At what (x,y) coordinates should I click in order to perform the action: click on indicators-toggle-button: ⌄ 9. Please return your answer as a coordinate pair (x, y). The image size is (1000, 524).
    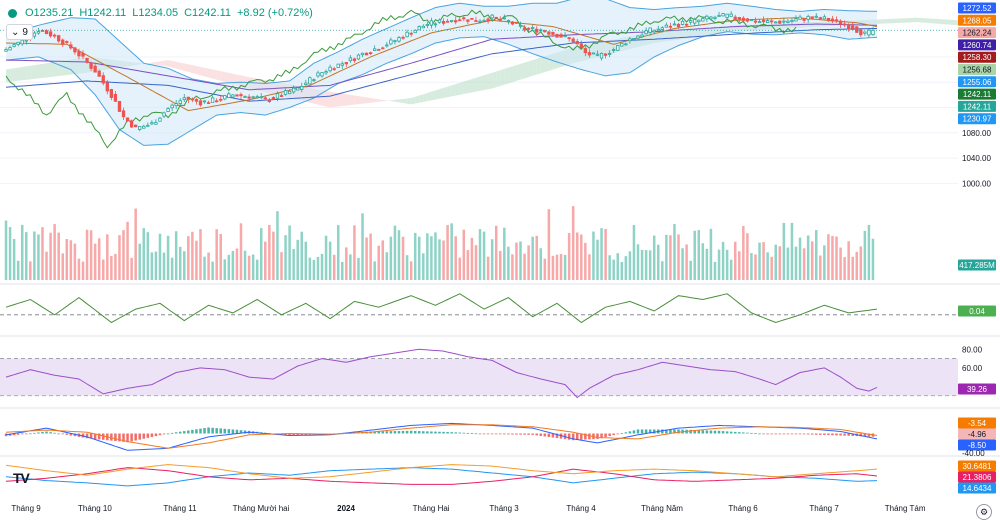
    Looking at the image, I should click on (19, 32).